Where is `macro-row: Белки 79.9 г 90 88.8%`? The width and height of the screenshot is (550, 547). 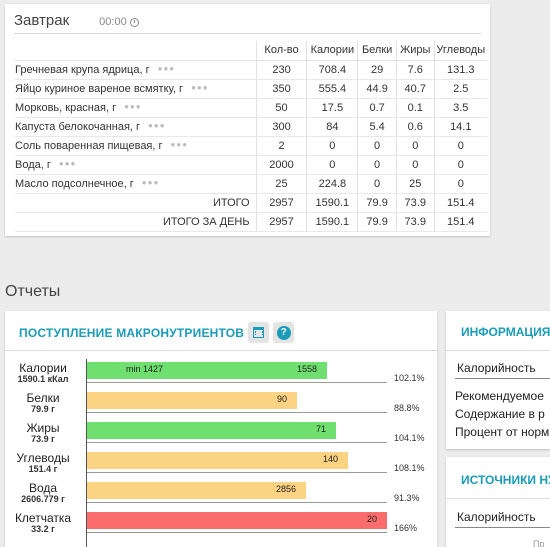
macro-row: Белки 79.9 г 90 88.8% is located at coordinates (221, 404).